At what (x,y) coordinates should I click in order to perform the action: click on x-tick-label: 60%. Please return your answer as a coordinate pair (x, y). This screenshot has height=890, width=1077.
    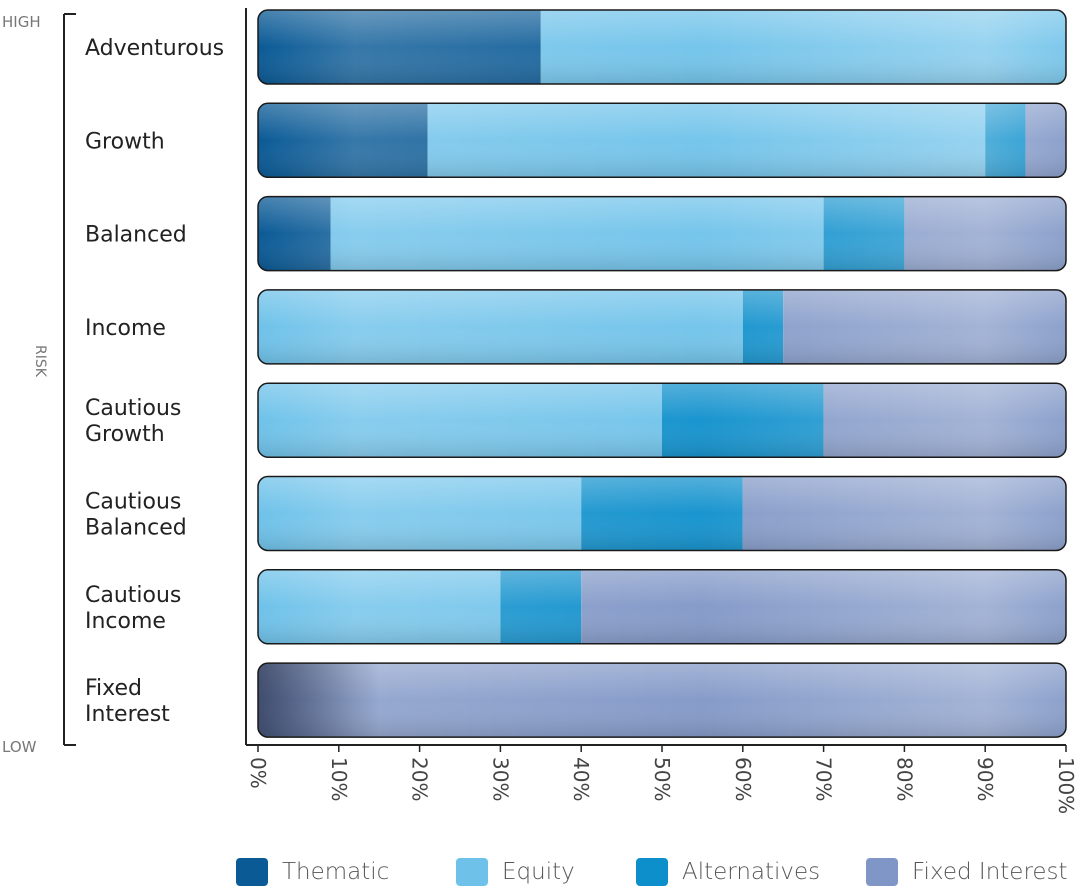
    Looking at the image, I should click on (743, 779).